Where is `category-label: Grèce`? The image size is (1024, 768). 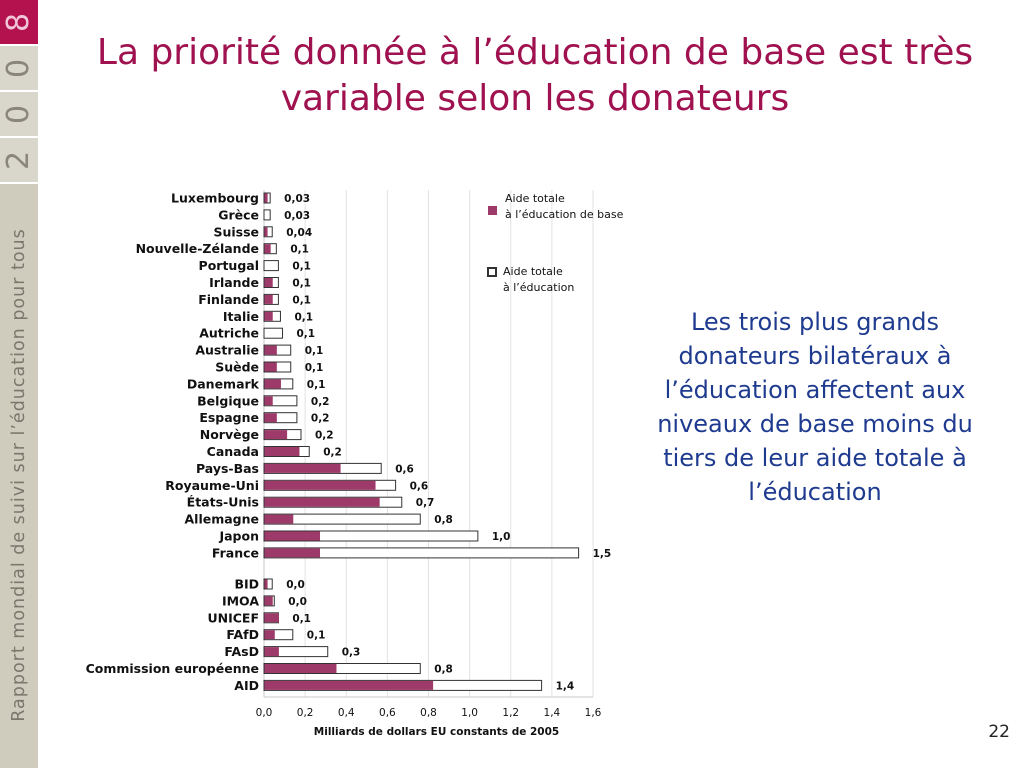 category-label: Grèce is located at coordinates (238, 214).